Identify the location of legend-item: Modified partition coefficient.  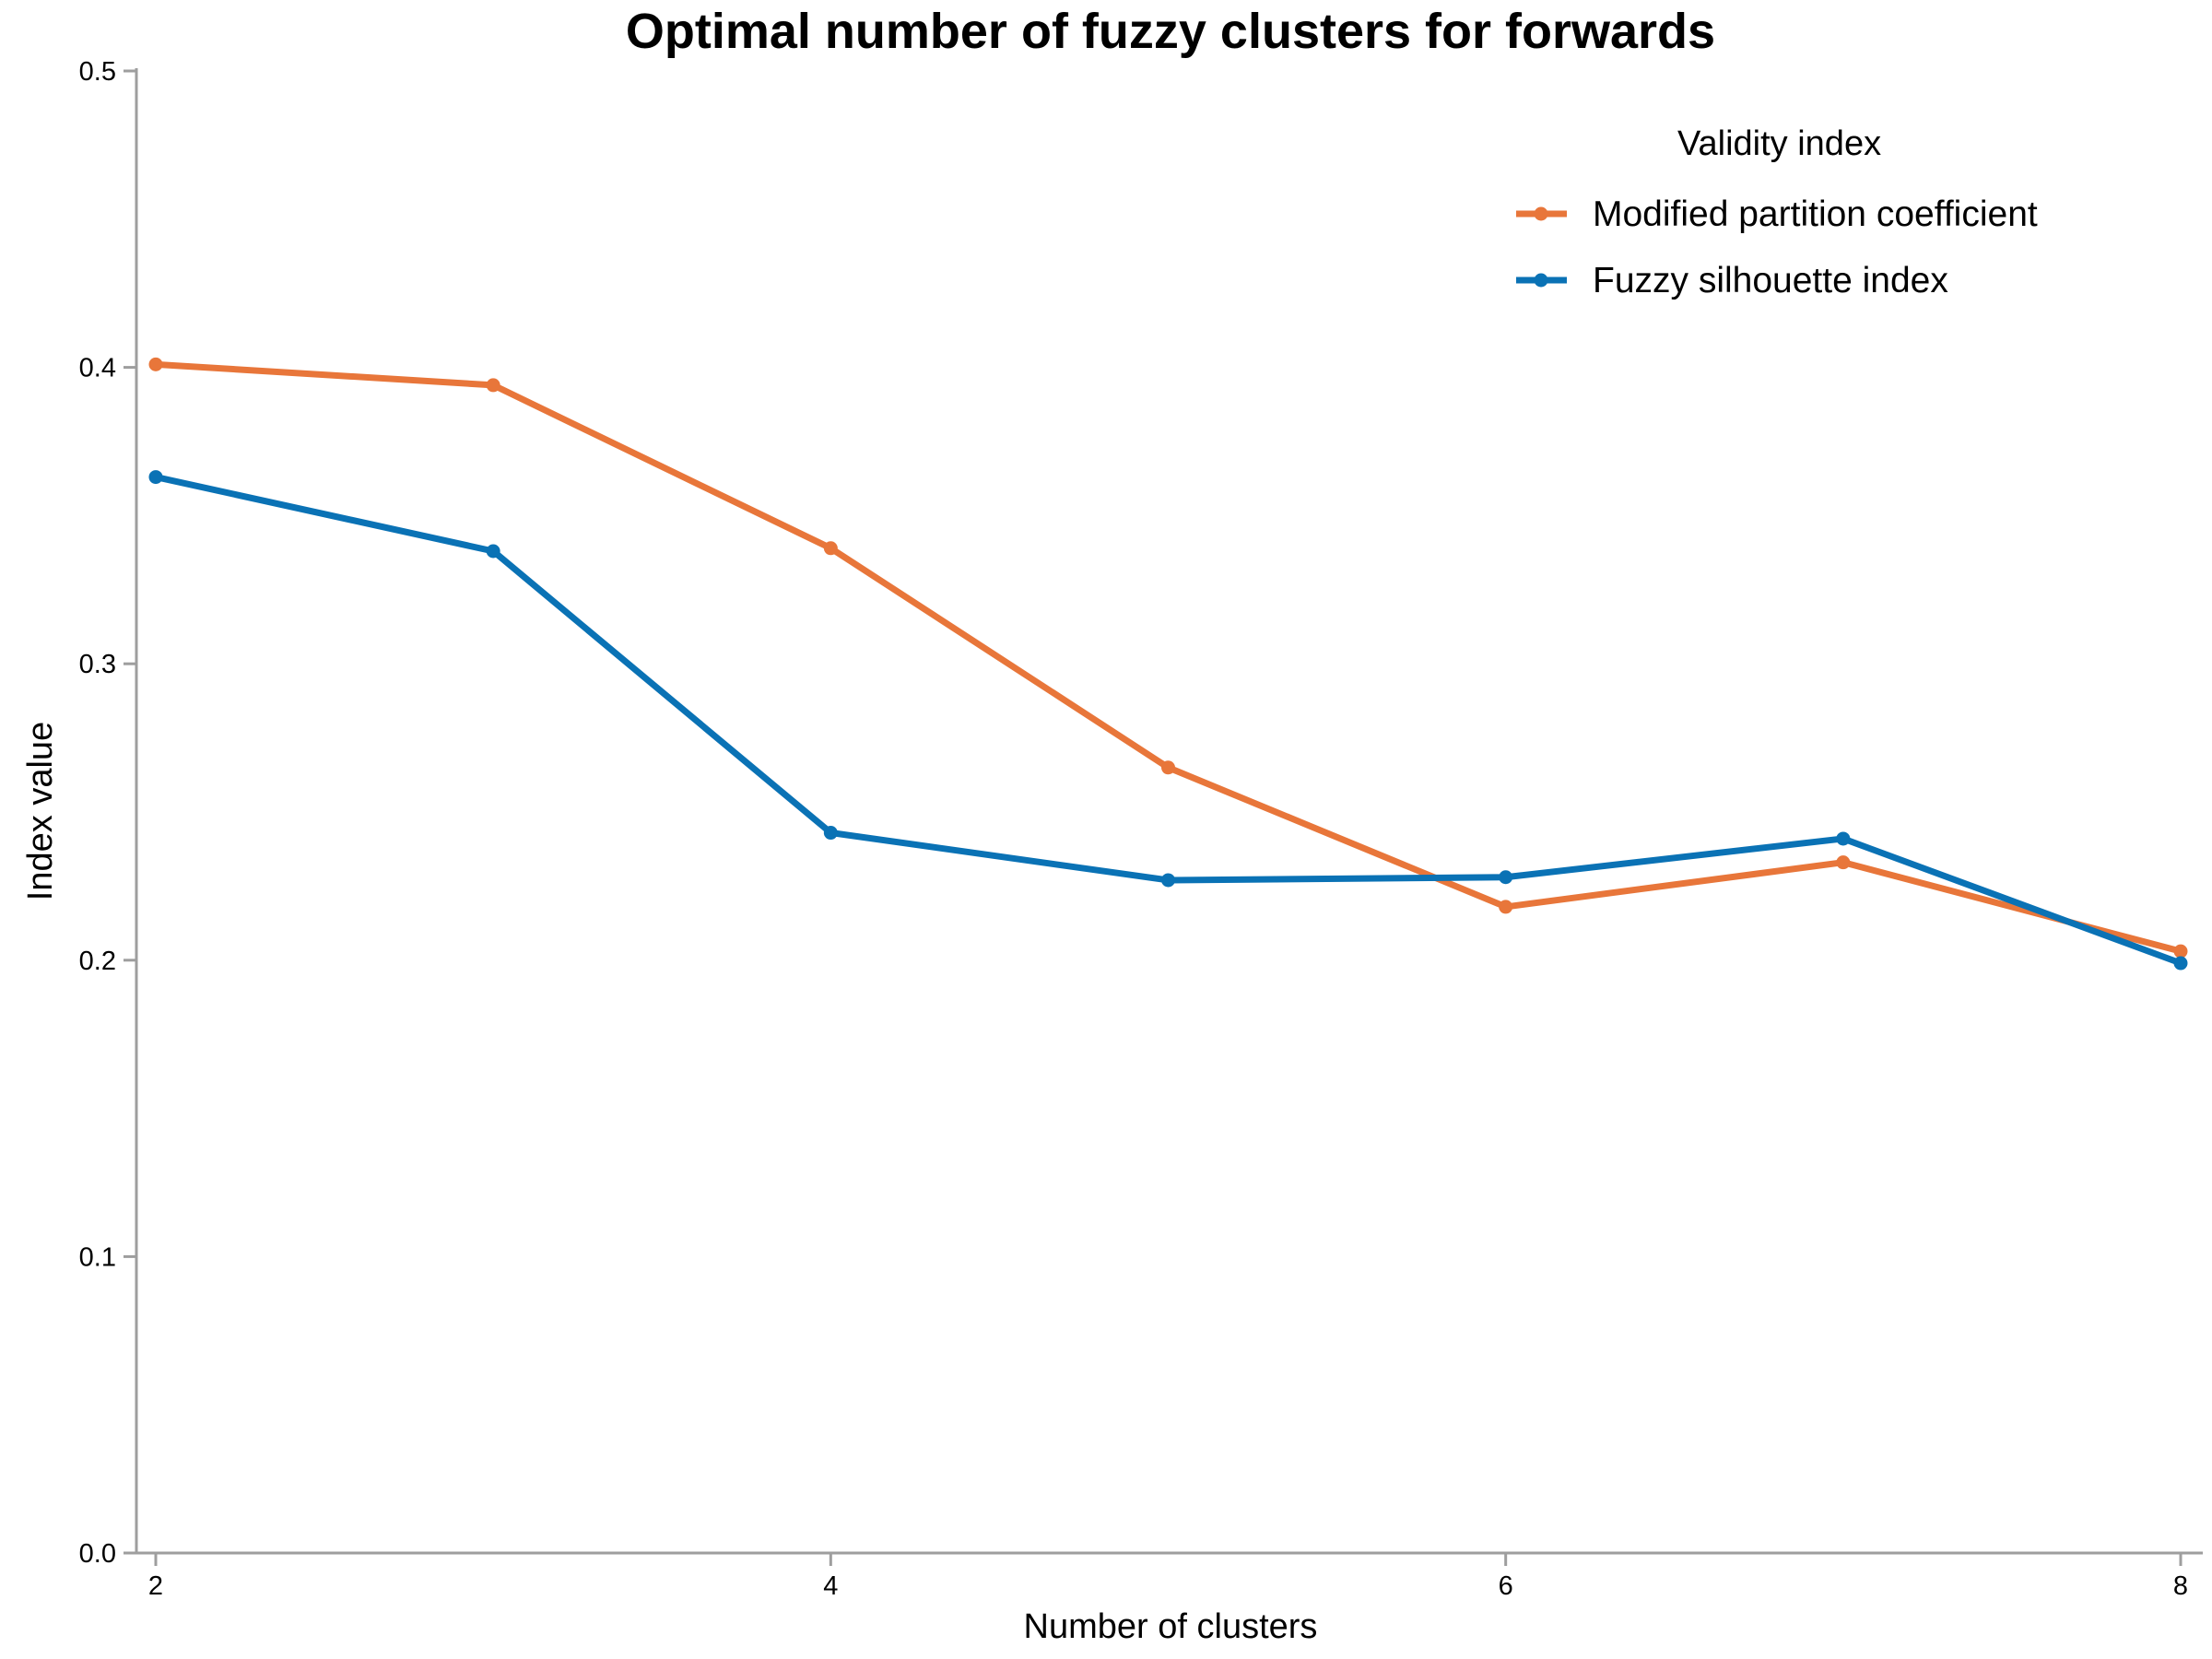
(1777, 214).